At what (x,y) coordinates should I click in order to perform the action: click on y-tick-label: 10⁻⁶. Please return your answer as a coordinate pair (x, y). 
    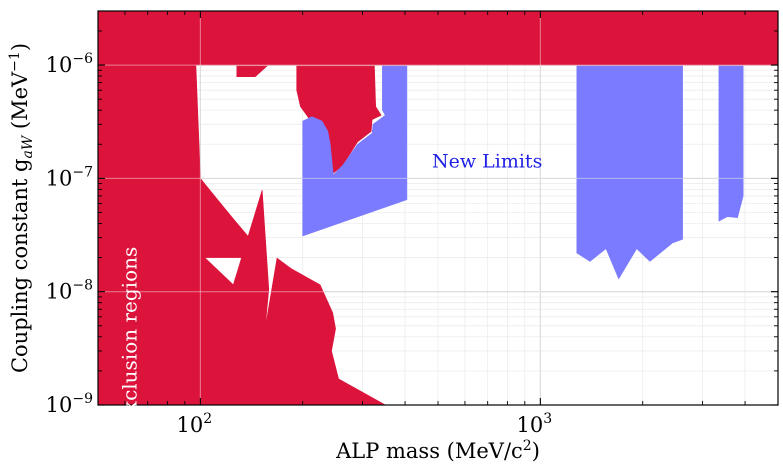
    Looking at the image, I should click on (69, 64).